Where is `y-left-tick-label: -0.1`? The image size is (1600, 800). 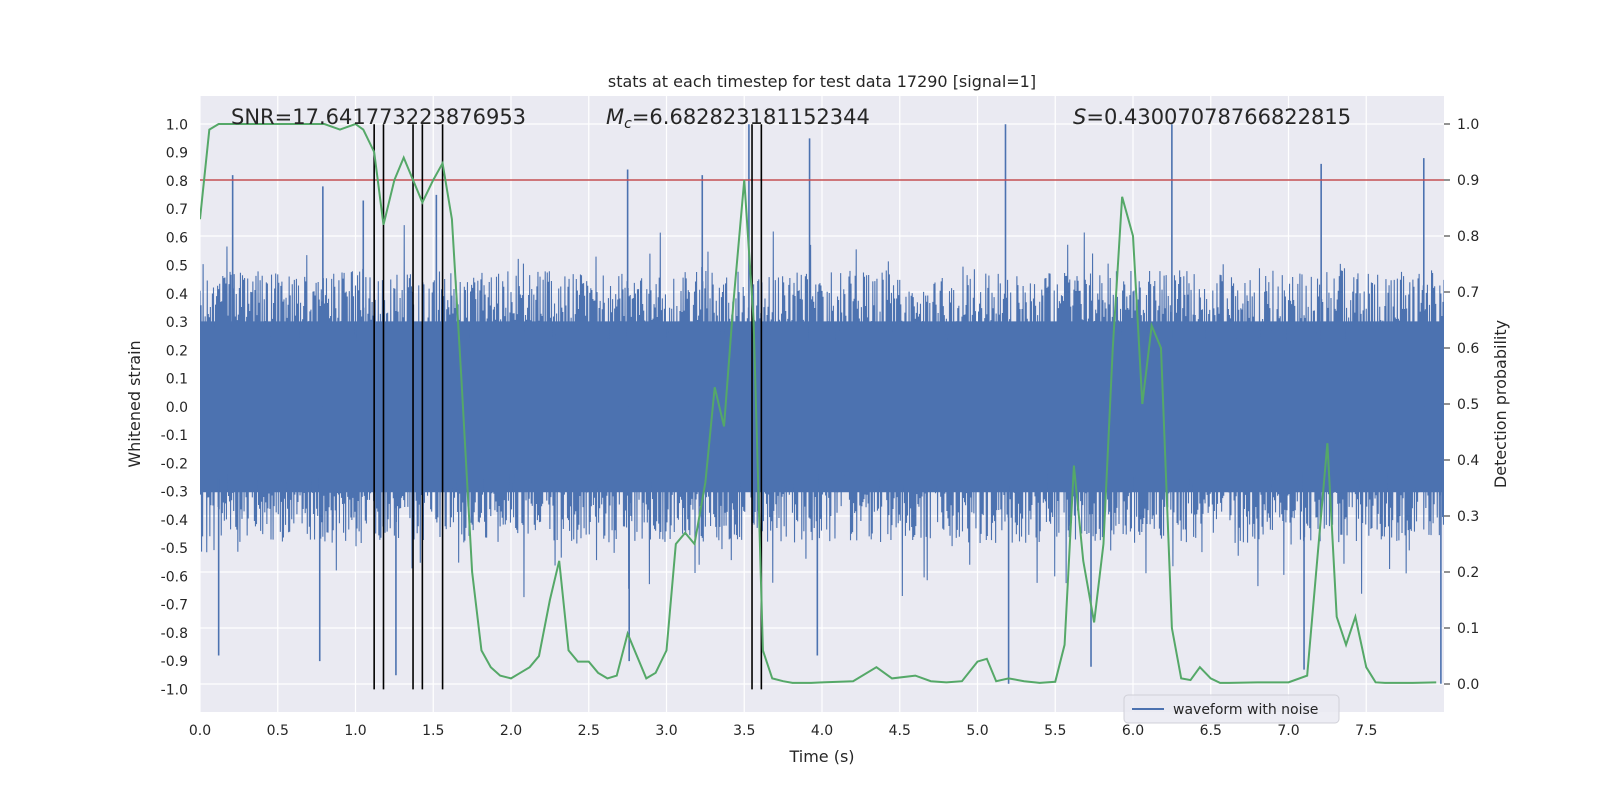
y-left-tick-label: -0.1 is located at coordinates (174, 436).